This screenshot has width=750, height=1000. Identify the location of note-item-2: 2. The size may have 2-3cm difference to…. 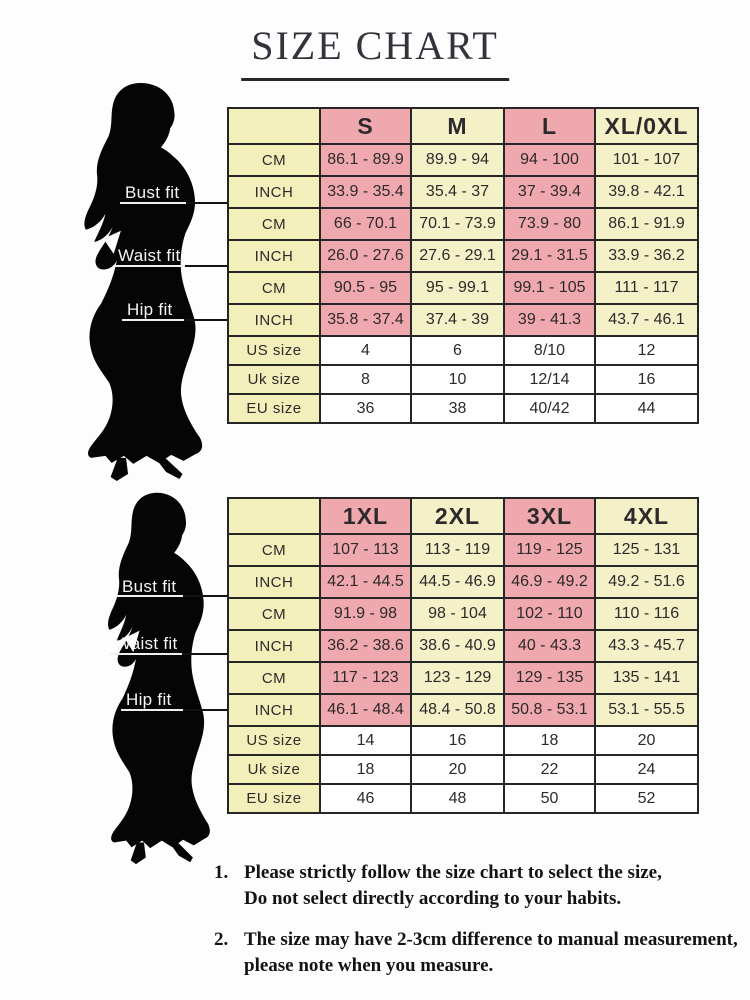
(479, 952).